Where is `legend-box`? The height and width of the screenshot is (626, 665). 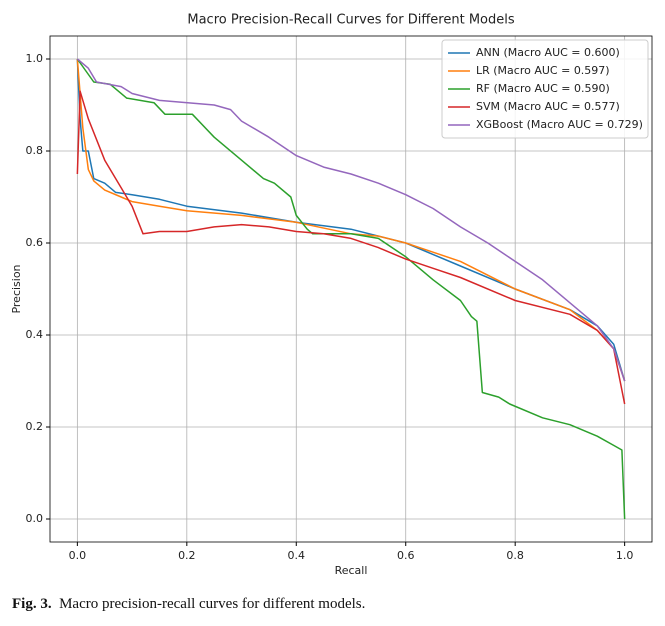 legend-box is located at coordinates (545, 89).